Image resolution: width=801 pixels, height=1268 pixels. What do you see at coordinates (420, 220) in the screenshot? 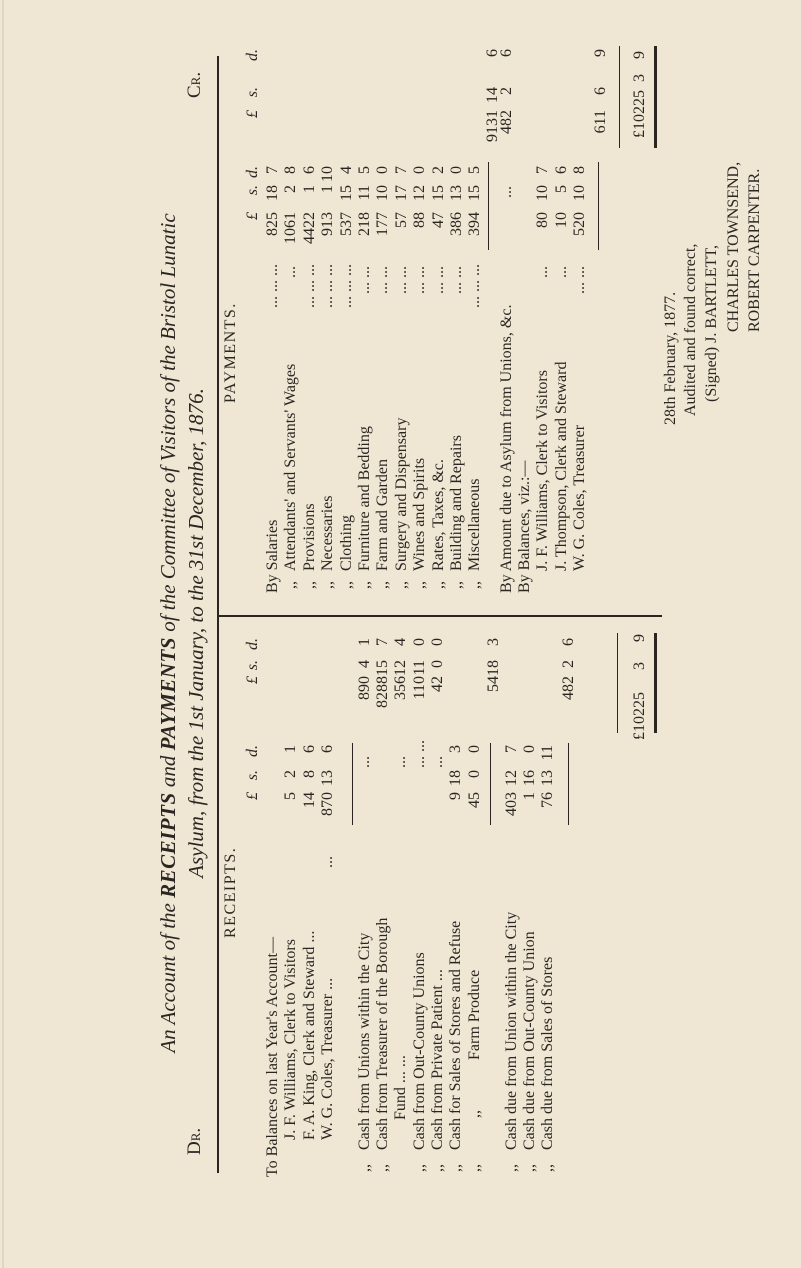
I see `payment-subamount-pounds: 88` at bounding box center [420, 220].